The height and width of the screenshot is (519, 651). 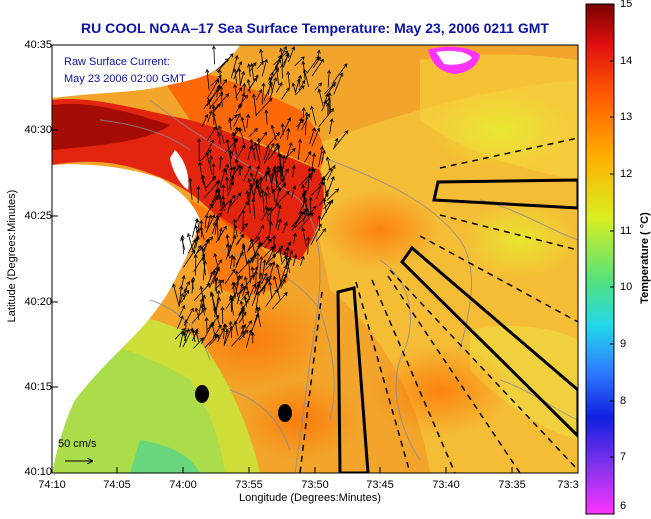 I want to click on colorbar-tick-label: 9, so click(x=623, y=344).